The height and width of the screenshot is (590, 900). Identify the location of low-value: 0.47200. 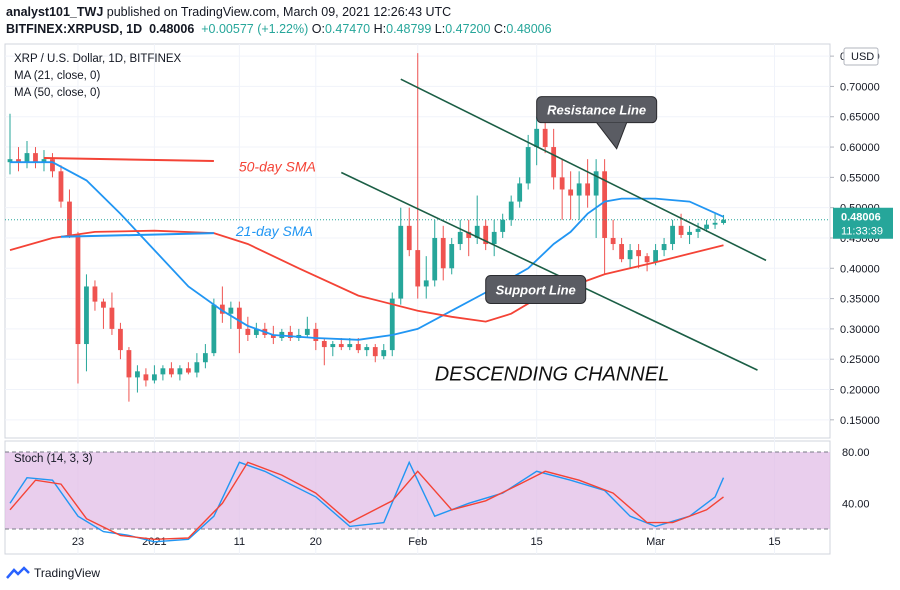
(468, 29).